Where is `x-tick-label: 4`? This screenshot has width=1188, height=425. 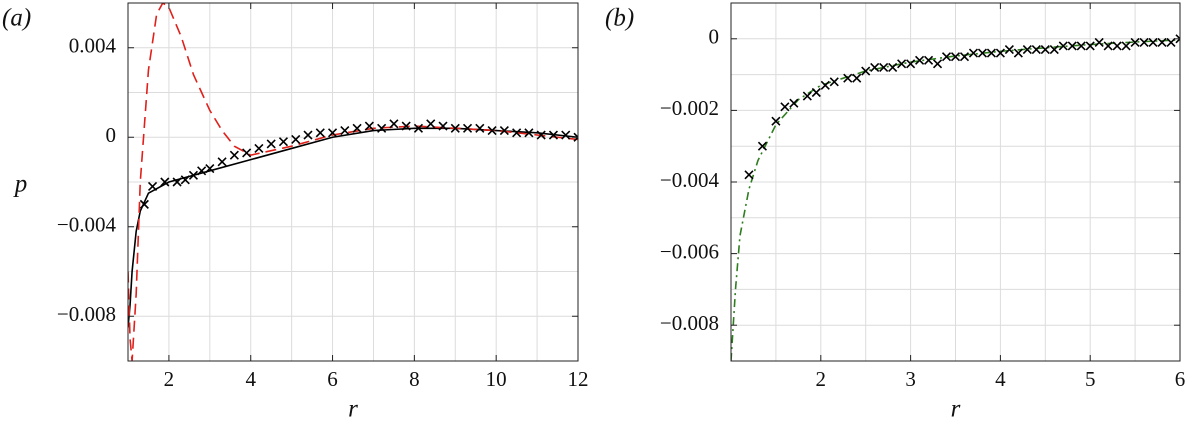
x-tick-label: 4 is located at coordinates (250, 379).